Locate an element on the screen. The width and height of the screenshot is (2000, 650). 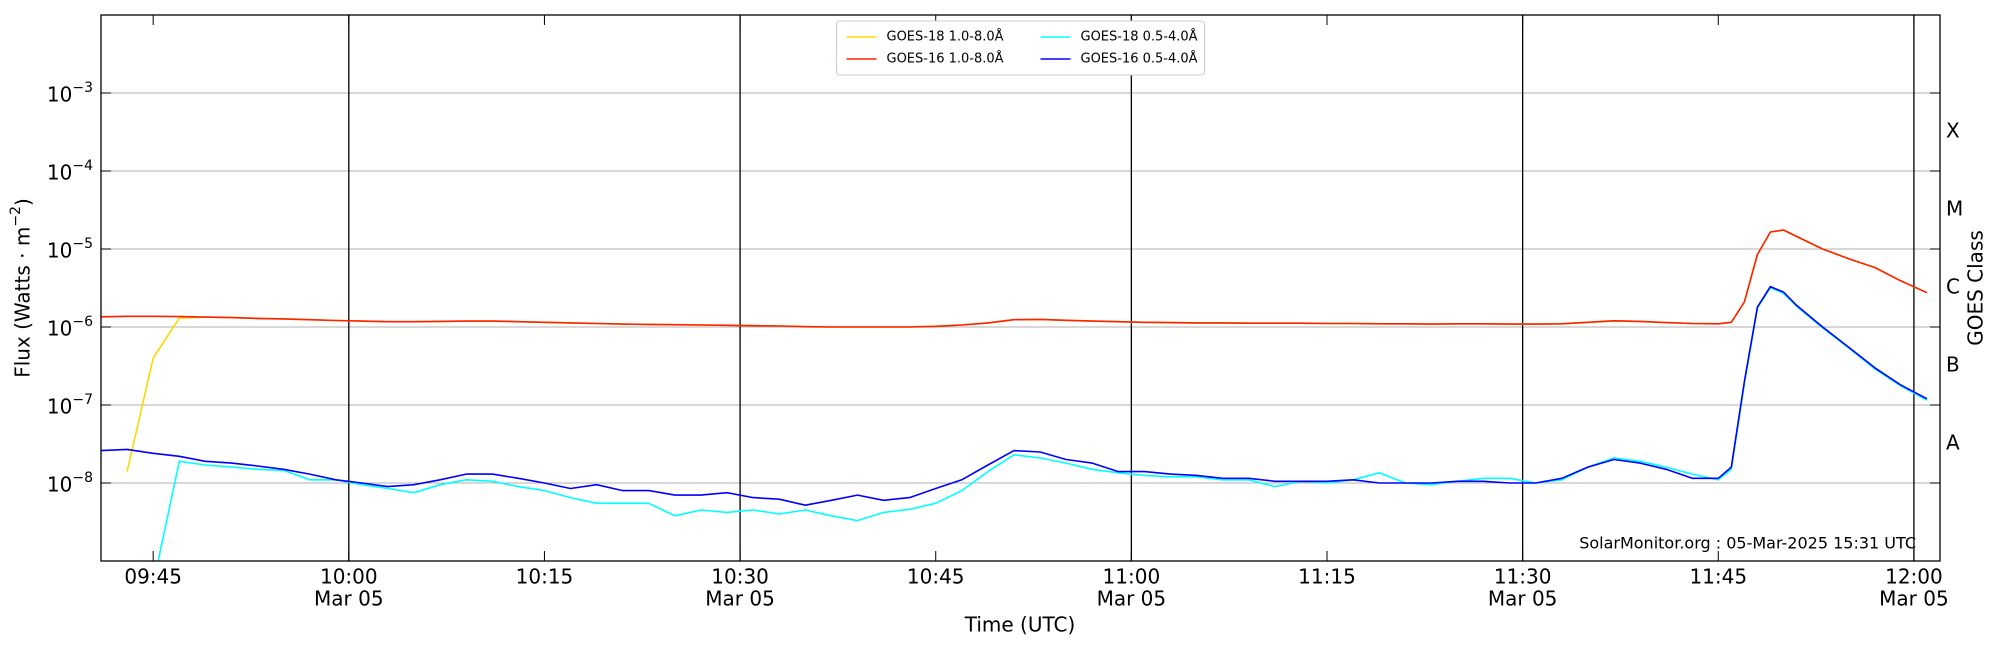
y2-tick-label: X is located at coordinates (1953, 131).